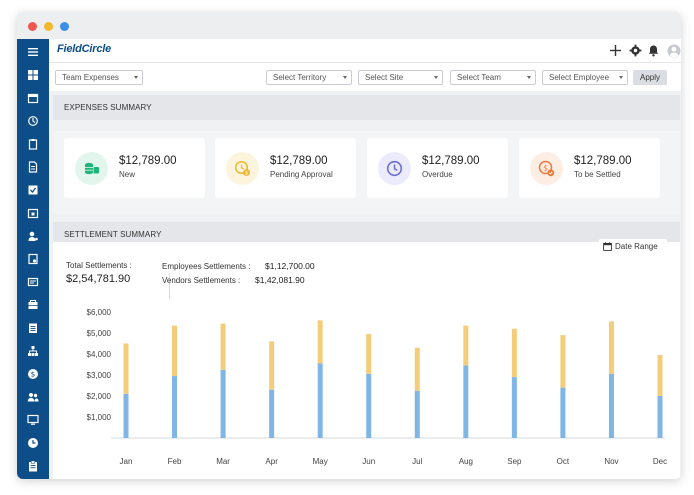  Describe the element at coordinates (33, 328) in the screenshot. I see `reports-icon` at that location.